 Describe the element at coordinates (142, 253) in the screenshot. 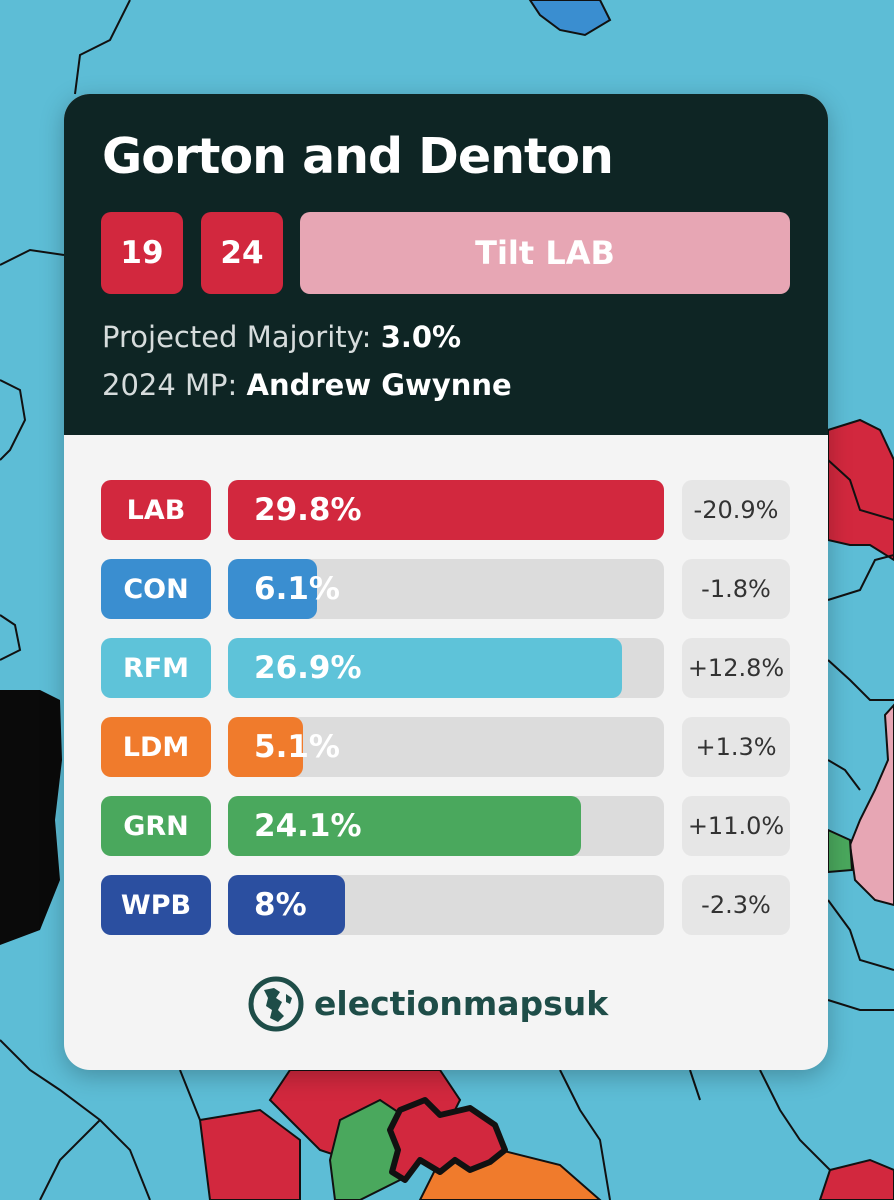

I see `year-badge-2019: 19` at that location.